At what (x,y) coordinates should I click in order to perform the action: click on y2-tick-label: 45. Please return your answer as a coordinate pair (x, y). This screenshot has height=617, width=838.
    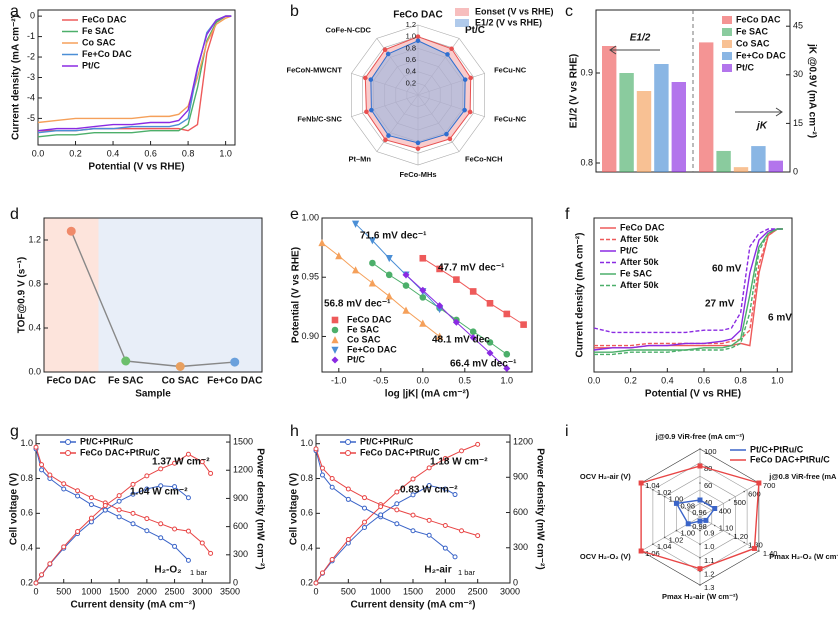
    Looking at the image, I should click on (798, 26).